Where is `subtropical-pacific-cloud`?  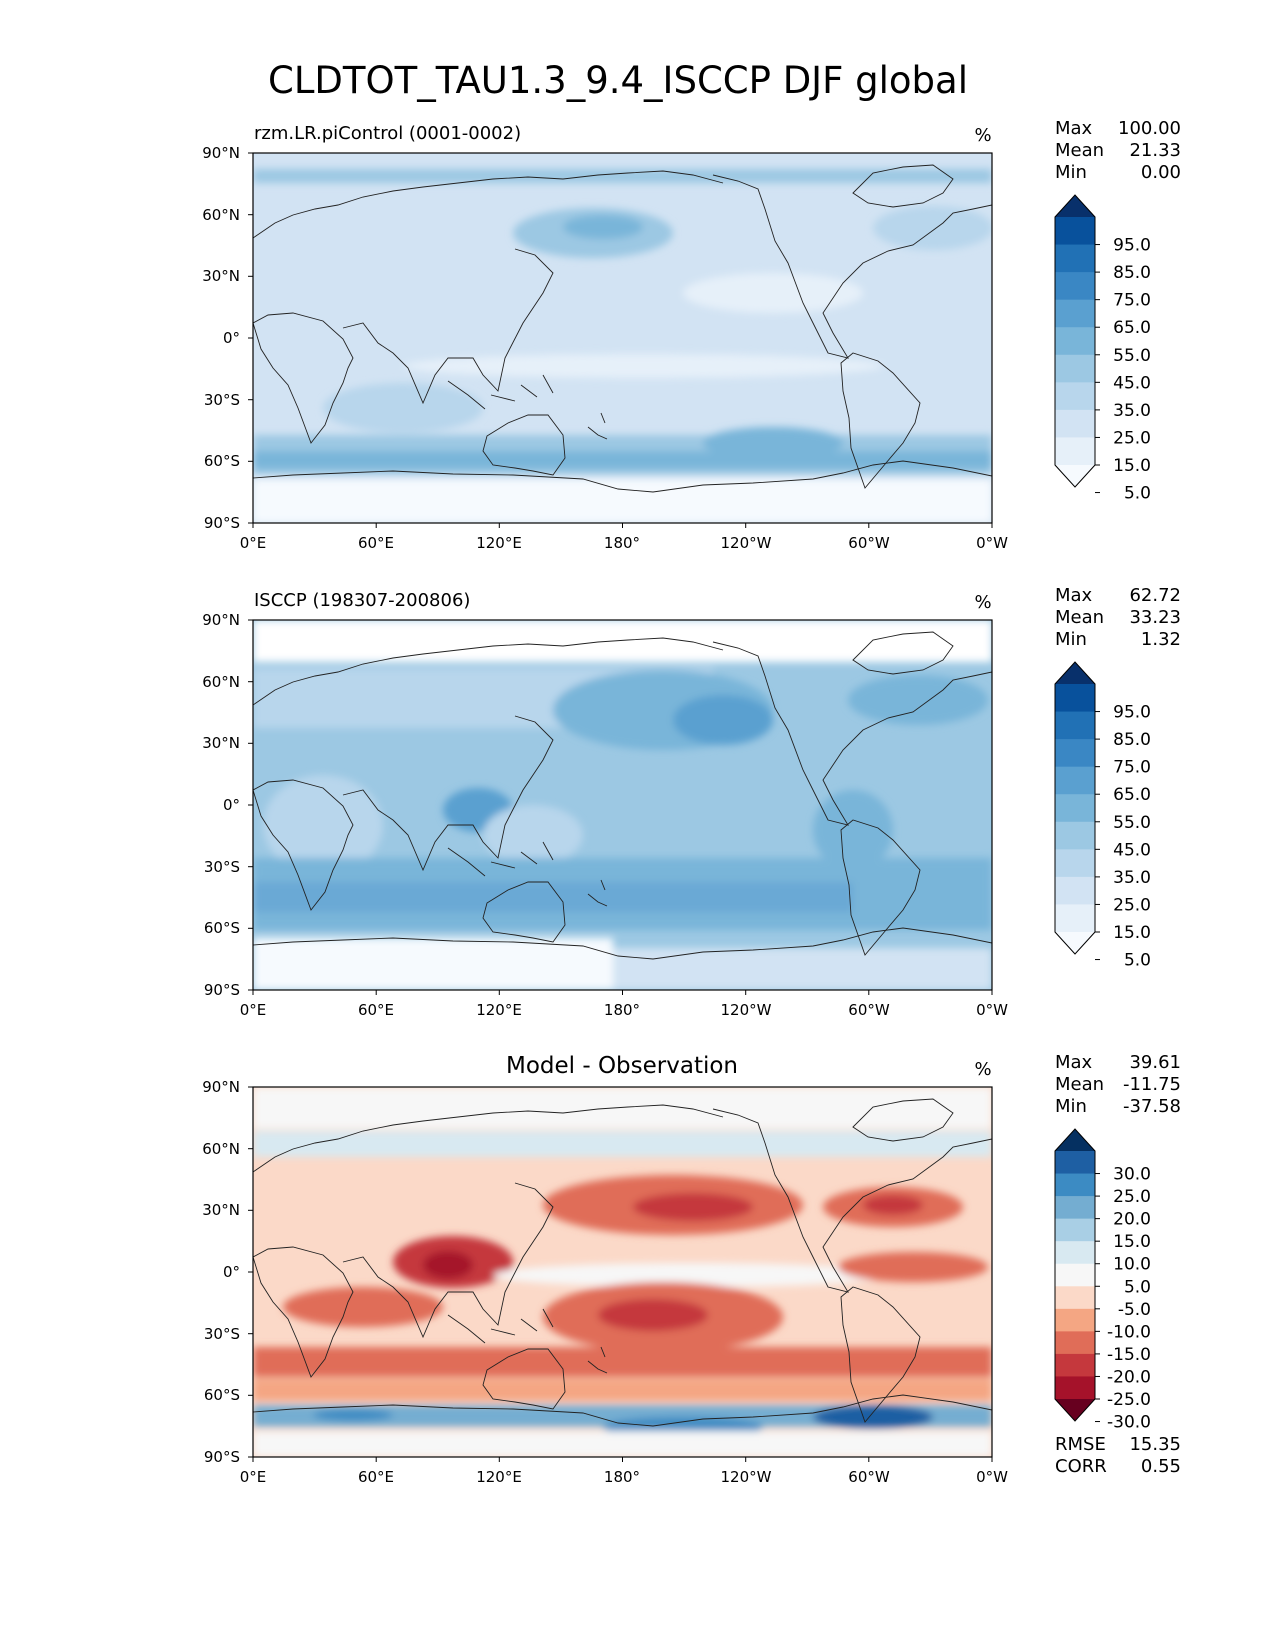 subtropical-pacific-cloud is located at coordinates (773, 293).